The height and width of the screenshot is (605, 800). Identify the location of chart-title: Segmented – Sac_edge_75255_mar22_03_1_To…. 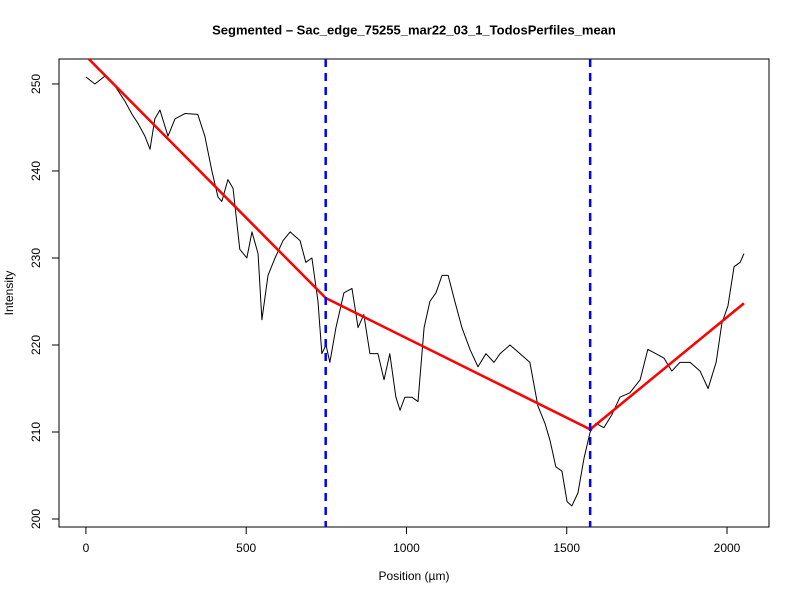
(414, 29).